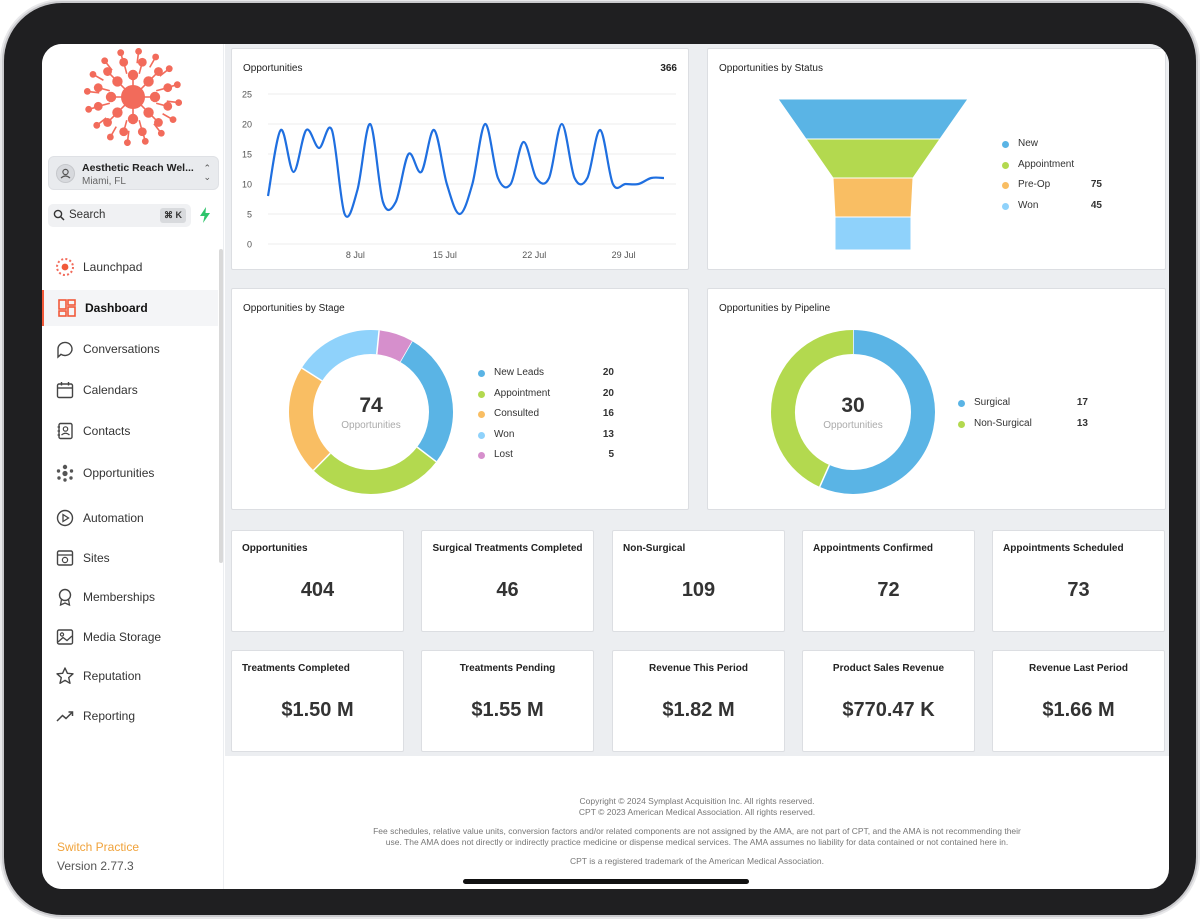 The width and height of the screenshot is (1200, 919). I want to click on stat-card: Surgical Treatments Completed 46, so click(507, 581).